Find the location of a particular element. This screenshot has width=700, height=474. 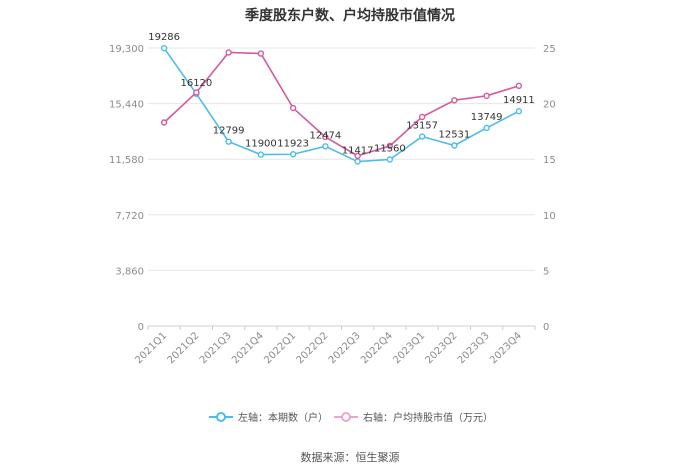

data-label: 11900 is located at coordinates (261, 144).